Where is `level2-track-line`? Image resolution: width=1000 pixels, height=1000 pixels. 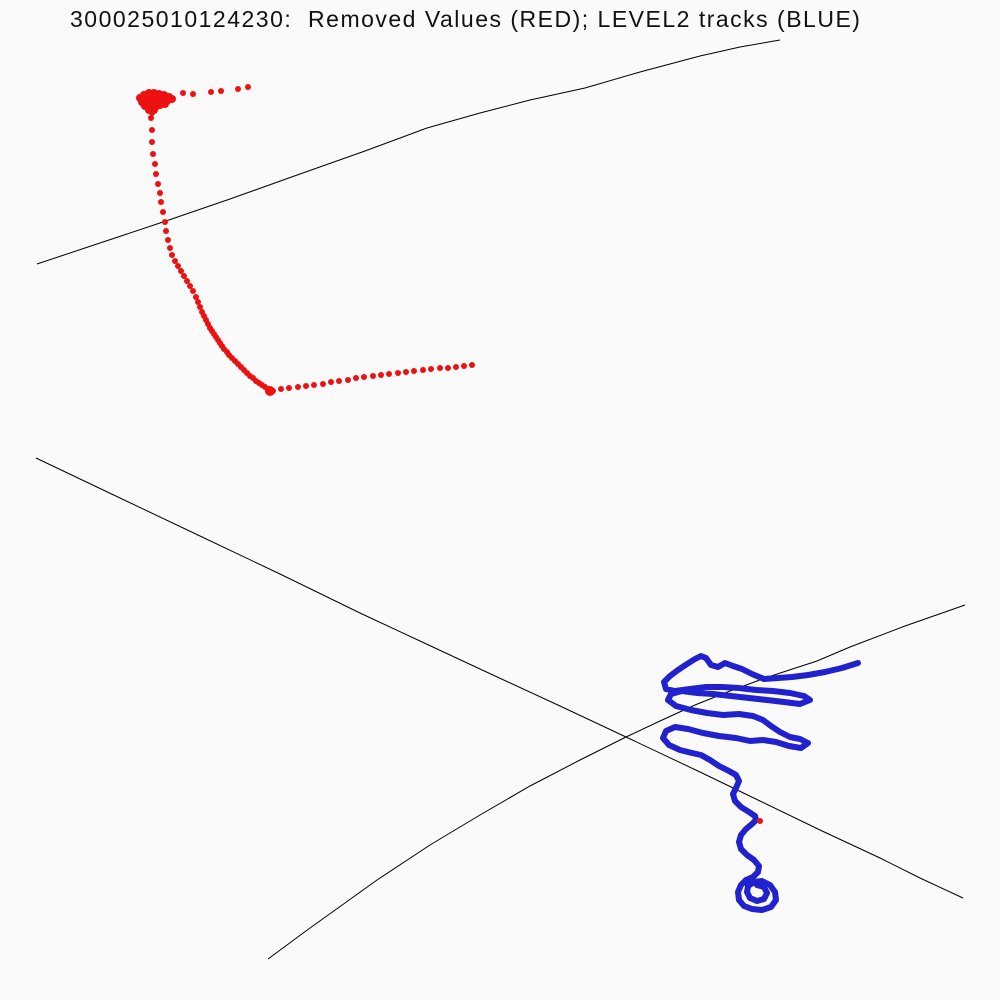 level2-track-line is located at coordinates (760, 783).